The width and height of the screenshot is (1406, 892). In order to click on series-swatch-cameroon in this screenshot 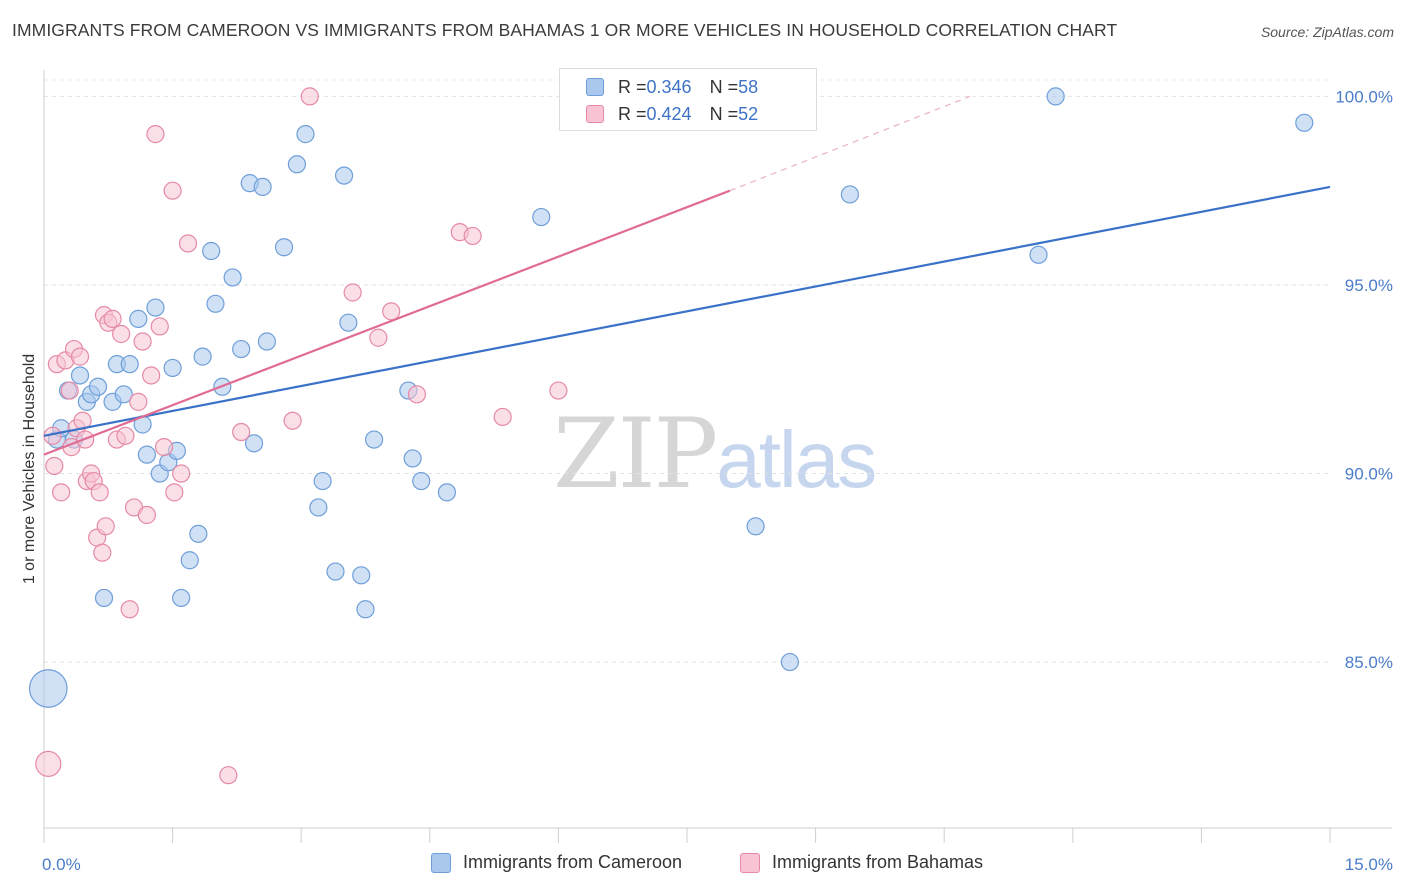, I will do `click(441, 862)`.